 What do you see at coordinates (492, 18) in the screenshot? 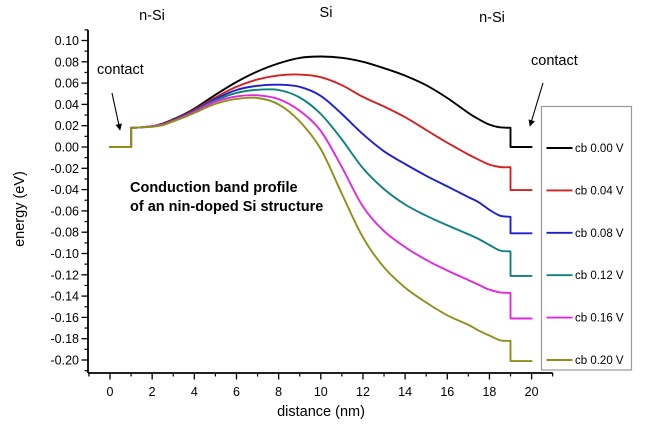
I see `region-label-nsi-right: n-Si` at bounding box center [492, 18].